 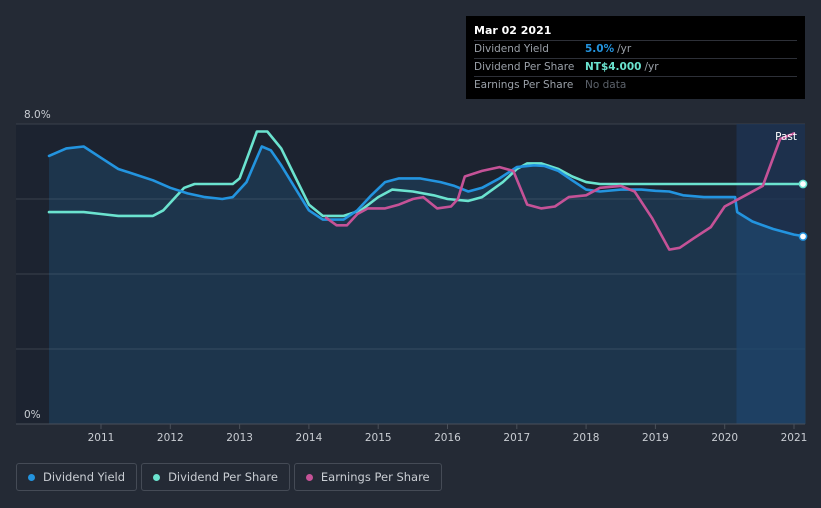 I want to click on dividend-per-share-end-marker, so click(x=803, y=184).